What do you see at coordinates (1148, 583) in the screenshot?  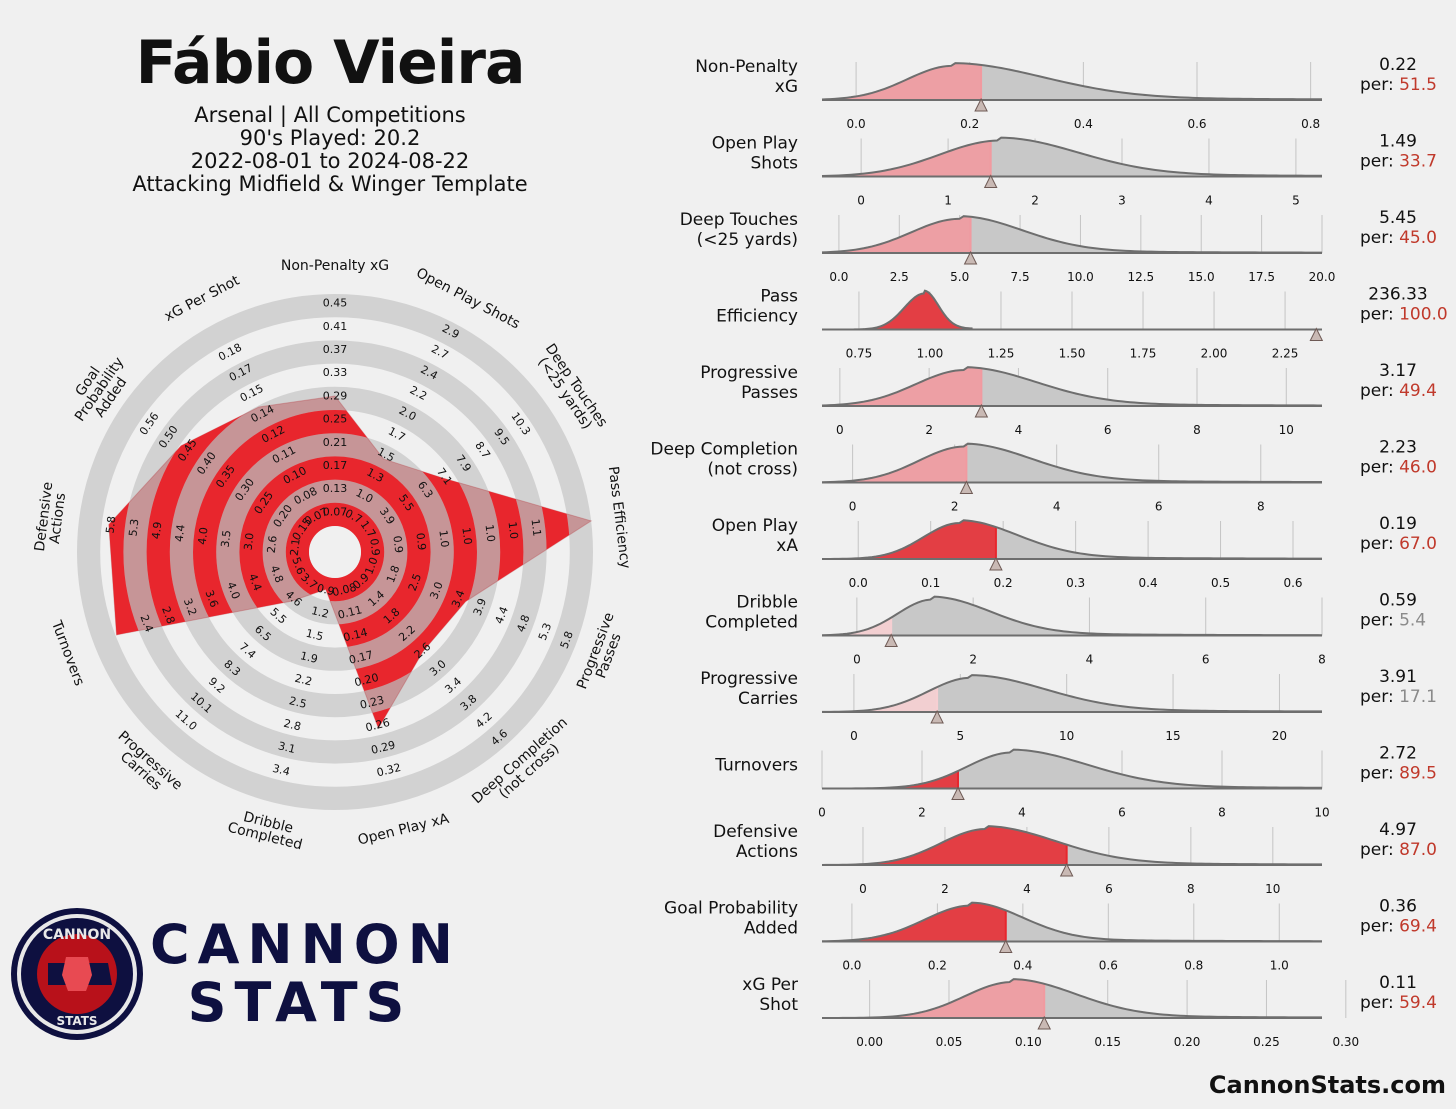 I see `dist-tick-label: 0.4` at bounding box center [1148, 583].